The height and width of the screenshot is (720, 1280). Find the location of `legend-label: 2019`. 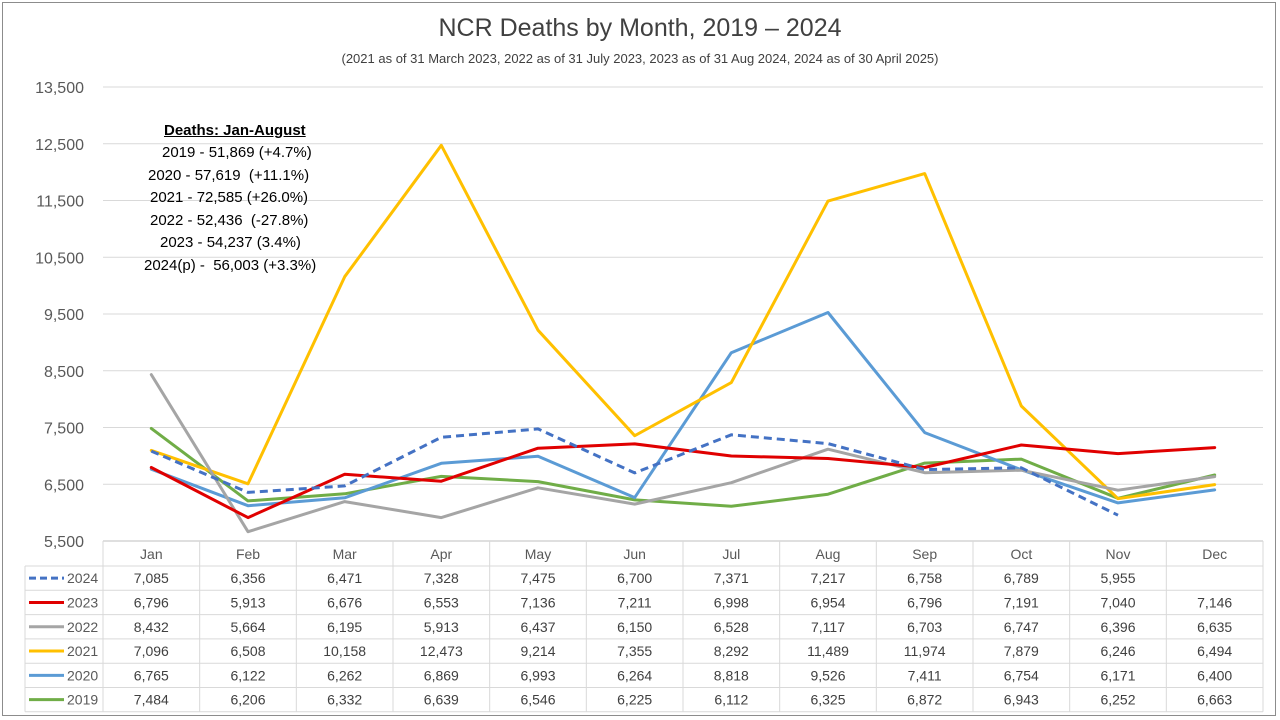

legend-label: 2019 is located at coordinates (82, 700).